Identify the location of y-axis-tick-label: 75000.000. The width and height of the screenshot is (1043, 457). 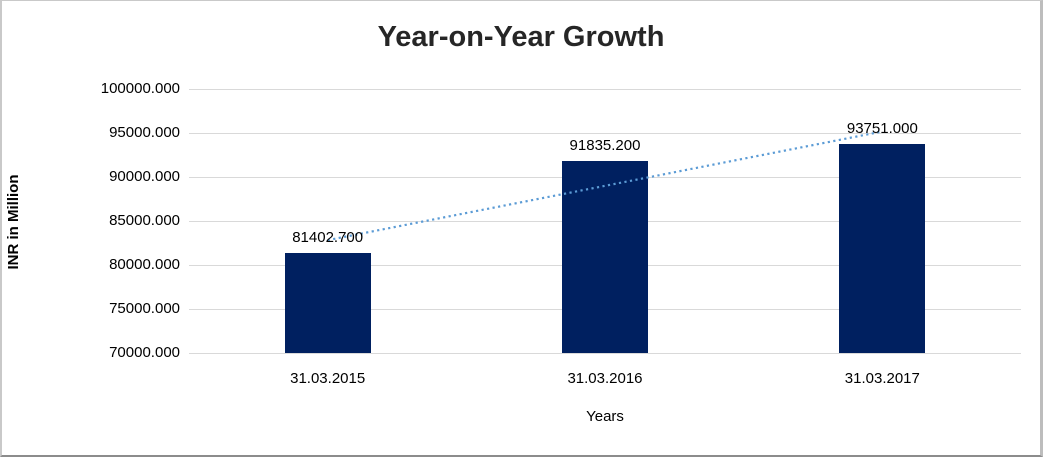
(144, 308).